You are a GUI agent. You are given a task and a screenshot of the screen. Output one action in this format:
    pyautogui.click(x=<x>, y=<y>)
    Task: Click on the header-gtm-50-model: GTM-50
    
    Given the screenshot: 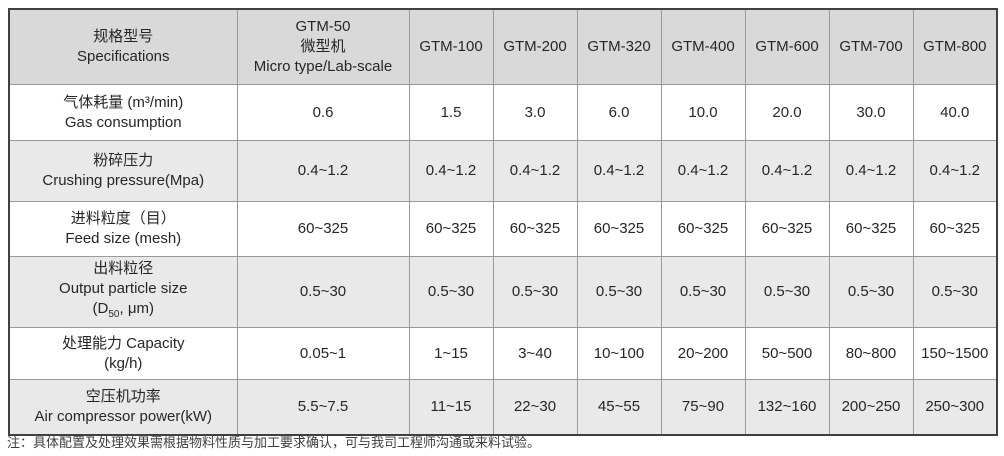 What is the action you would take?
    pyautogui.click(x=323, y=26)
    